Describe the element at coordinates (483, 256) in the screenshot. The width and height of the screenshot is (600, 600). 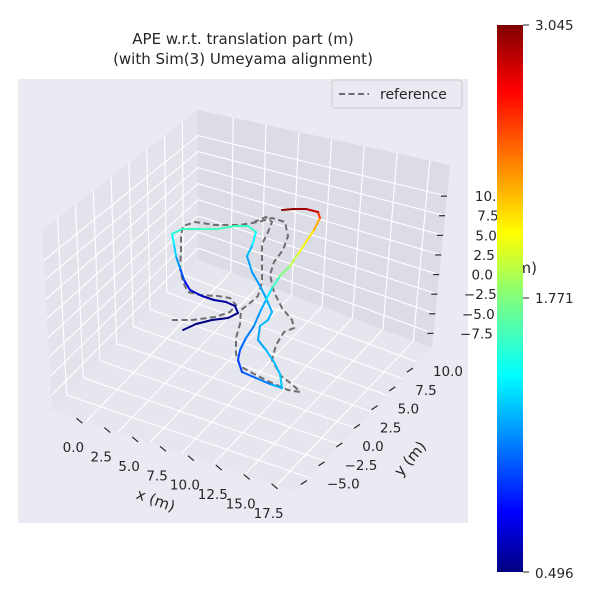
I see `z-tick-label: 2.5` at that location.